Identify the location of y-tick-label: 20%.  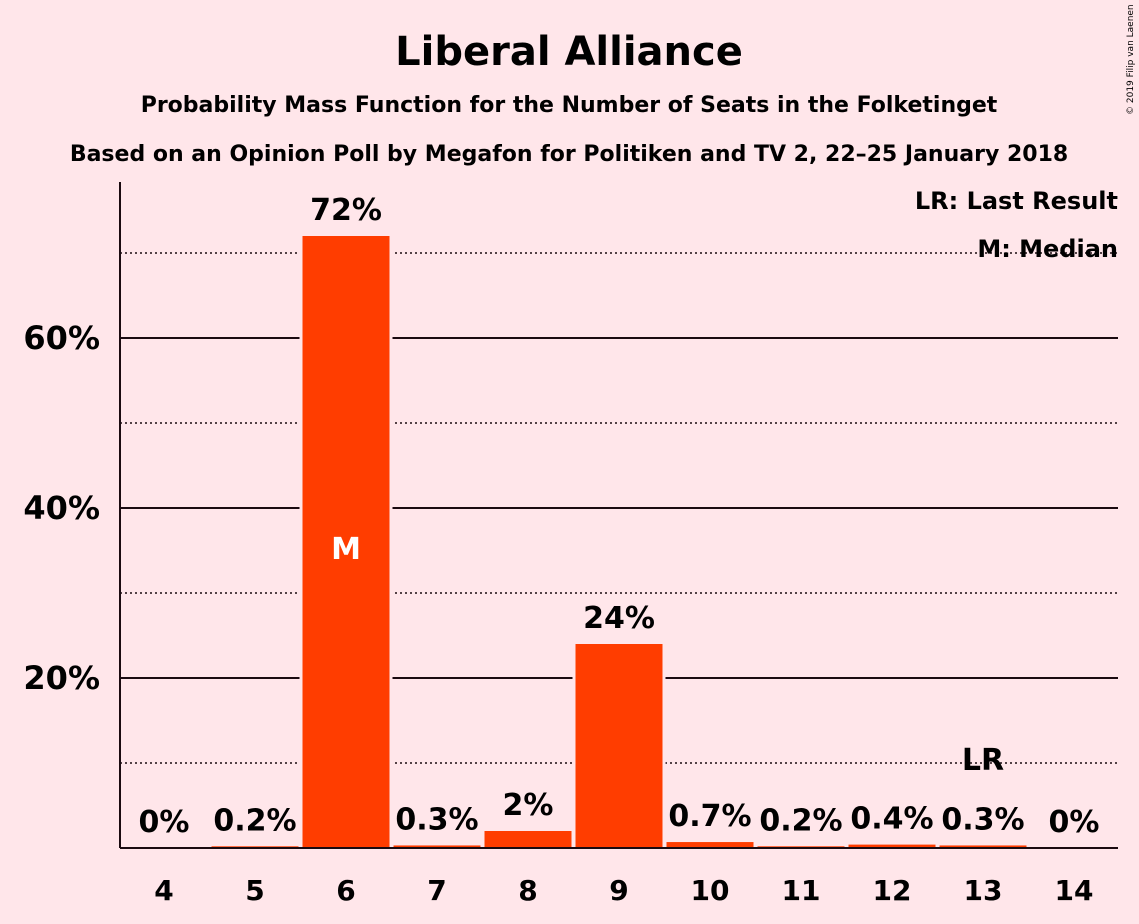
(61, 678).